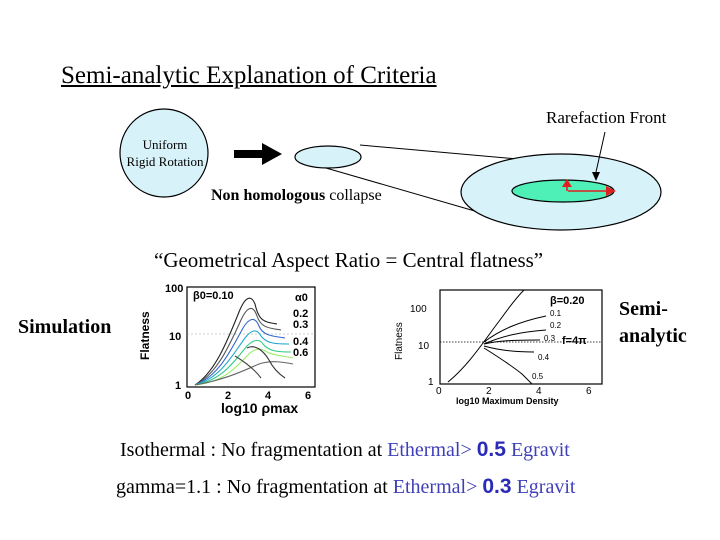 The height and width of the screenshot is (540, 720). What do you see at coordinates (543, 487) in the screenshot?
I see `egravit-label-2: Egravit` at bounding box center [543, 487].